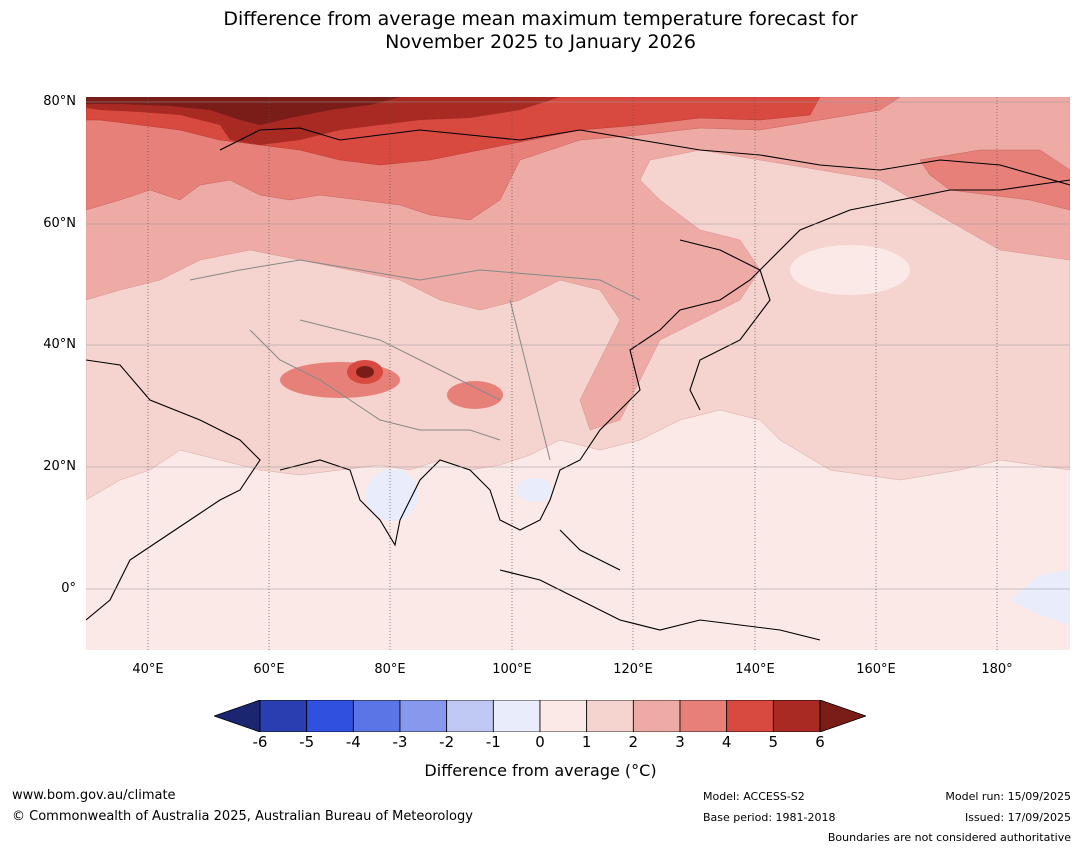 This screenshot has height=850, width=1081. What do you see at coordinates (876, 669) in the screenshot?
I see `lon-label-160e: 160°E` at bounding box center [876, 669].